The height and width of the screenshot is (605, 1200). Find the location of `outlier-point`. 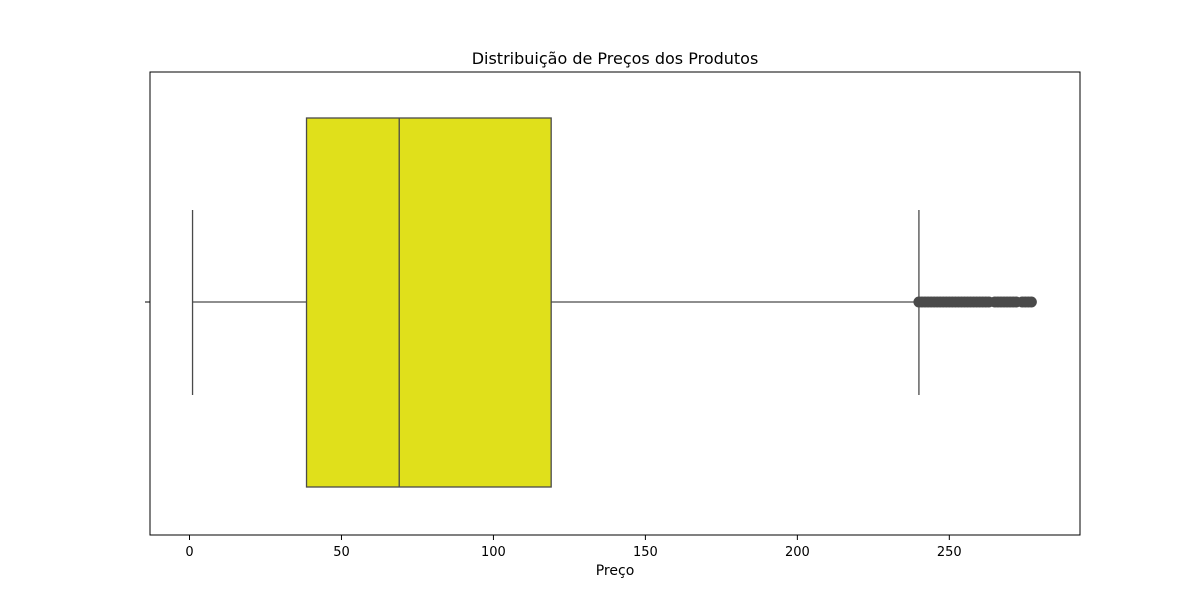

outlier-point is located at coordinates (1031, 302).